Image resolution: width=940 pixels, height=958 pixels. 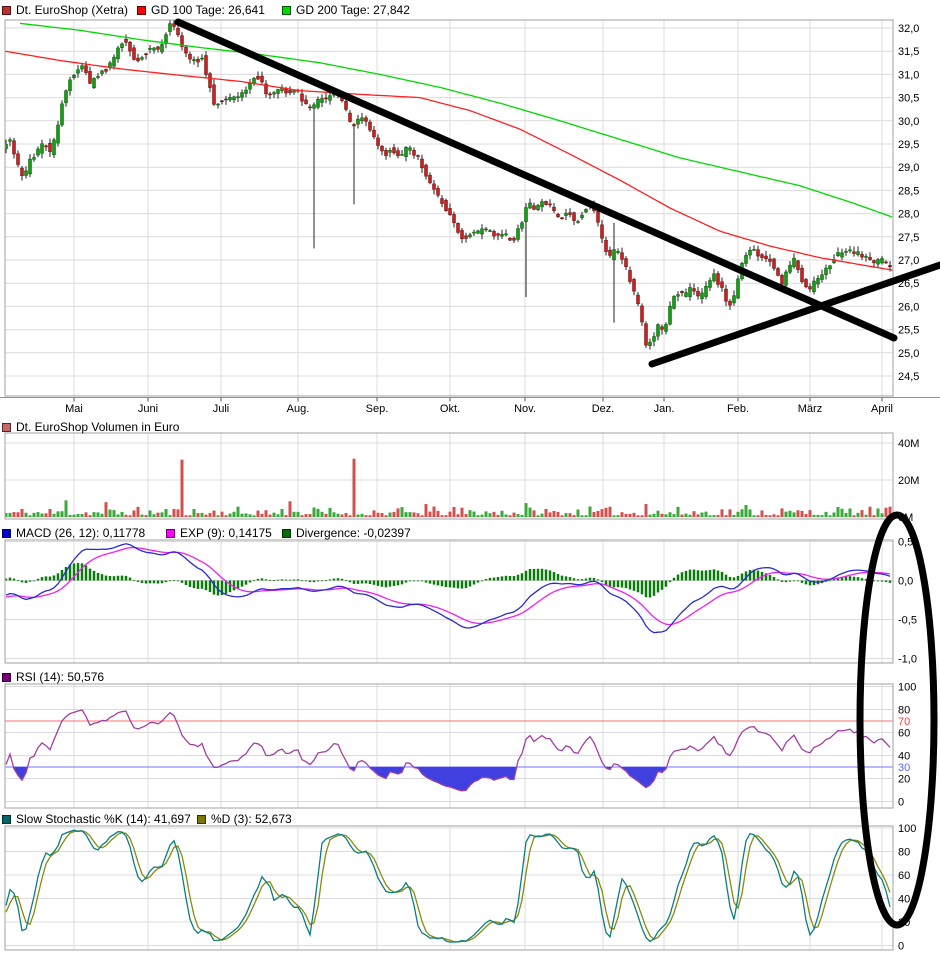 I want to click on x-axis-month-label: März, so click(x=810, y=409).